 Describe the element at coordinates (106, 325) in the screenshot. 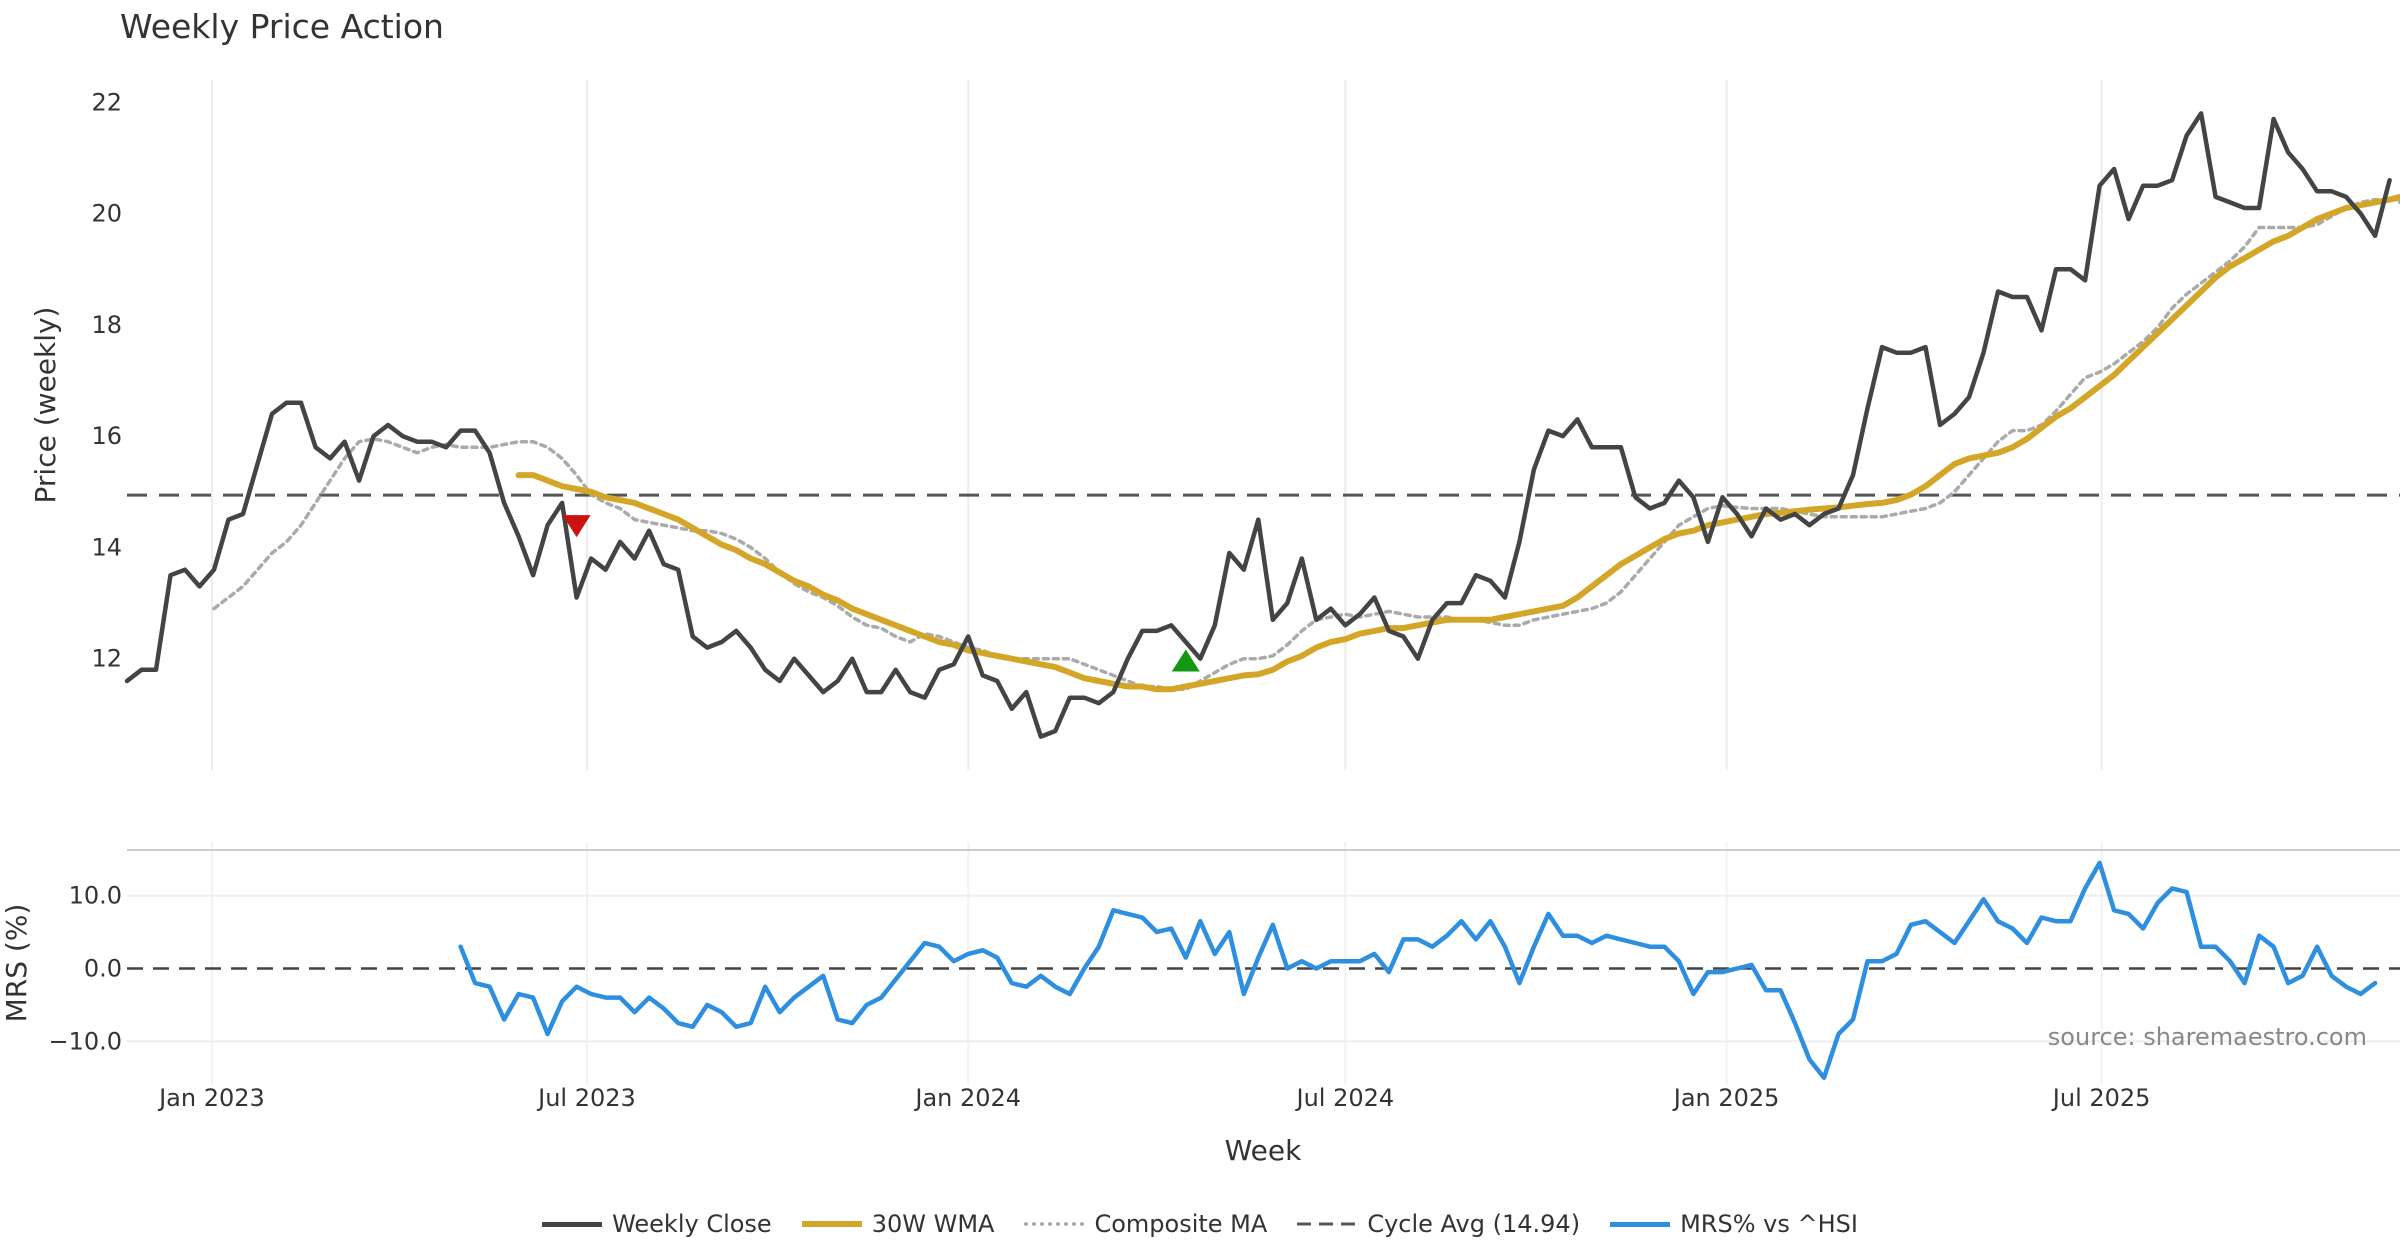

I see `price-y-tick-label: 18` at that location.